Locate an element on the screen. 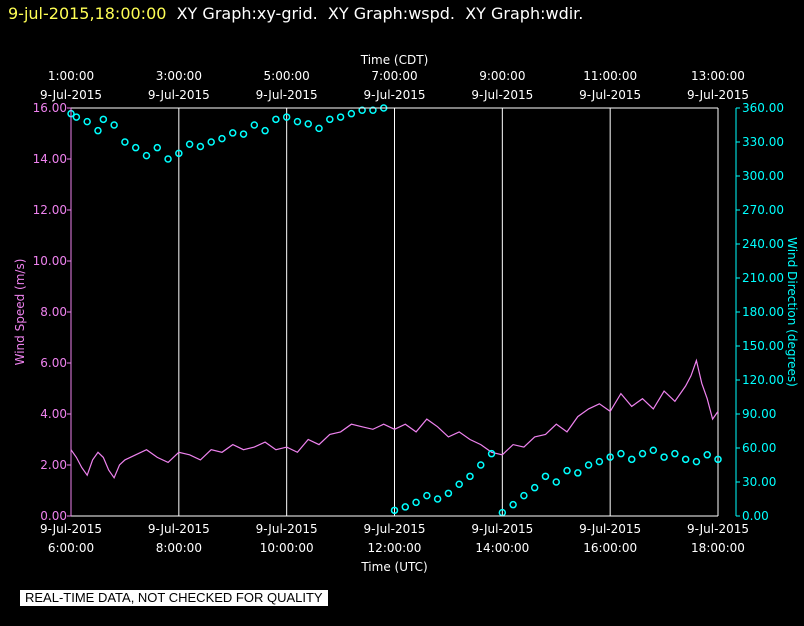 The width and height of the screenshot is (804, 626). right-tick-label: 240.00 is located at coordinates (763, 244).